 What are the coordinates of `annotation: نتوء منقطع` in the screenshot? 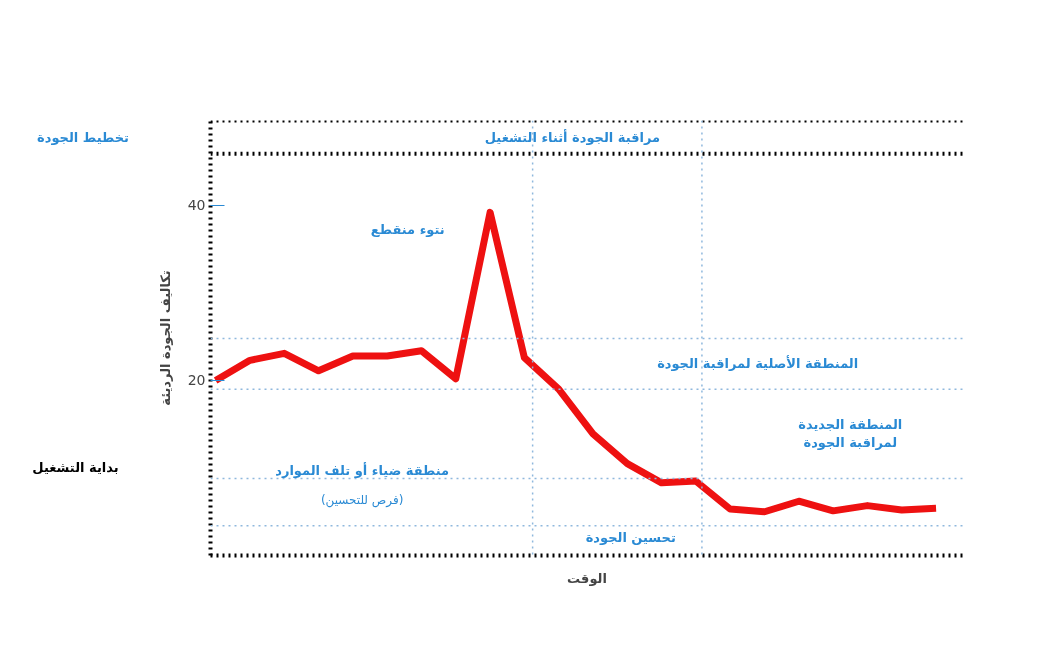 It's located at (407, 230).